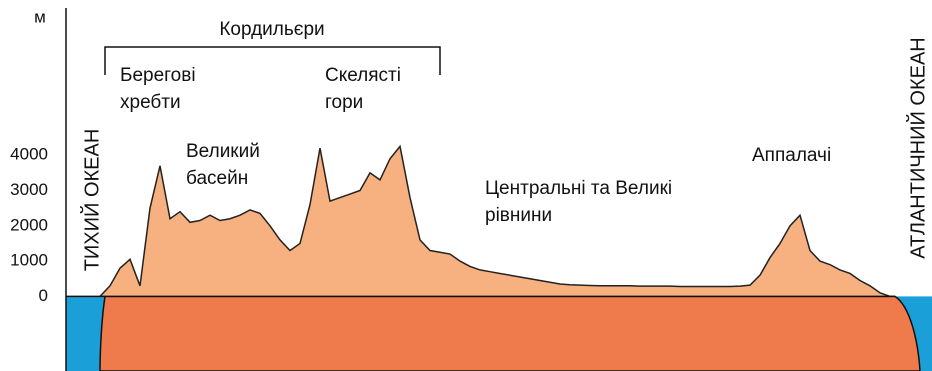  What do you see at coordinates (29, 260) in the screenshot?
I see `y-tick-label: 1000` at bounding box center [29, 260].